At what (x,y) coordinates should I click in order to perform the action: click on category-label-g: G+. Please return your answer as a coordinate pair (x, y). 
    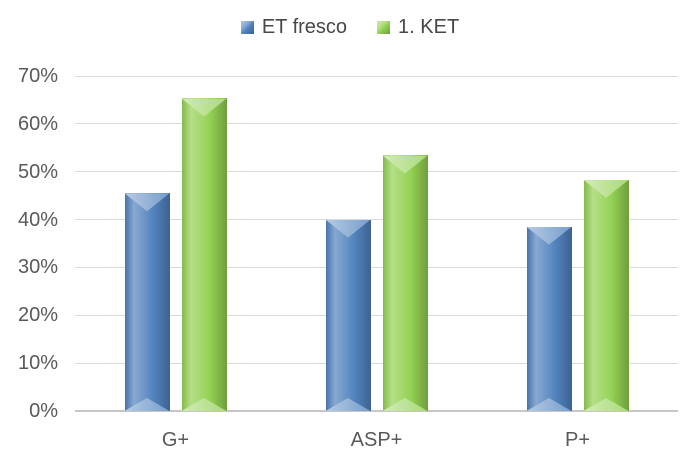
    Looking at the image, I should click on (175, 440).